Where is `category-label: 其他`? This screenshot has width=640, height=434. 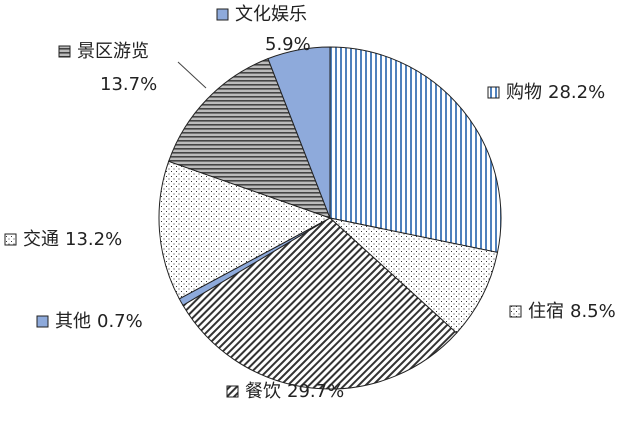
category-label: 其他 is located at coordinates (73, 321).